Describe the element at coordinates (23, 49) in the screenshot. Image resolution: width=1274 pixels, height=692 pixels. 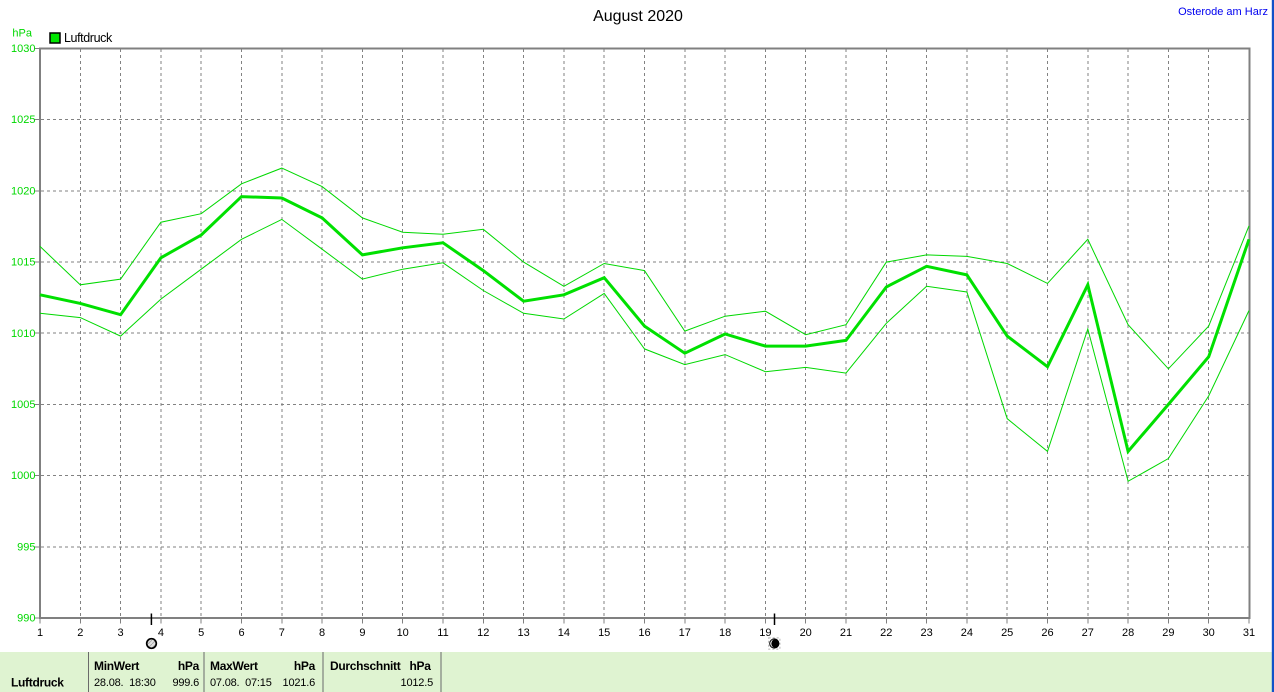
I see `svg-text: 1030` at that location.